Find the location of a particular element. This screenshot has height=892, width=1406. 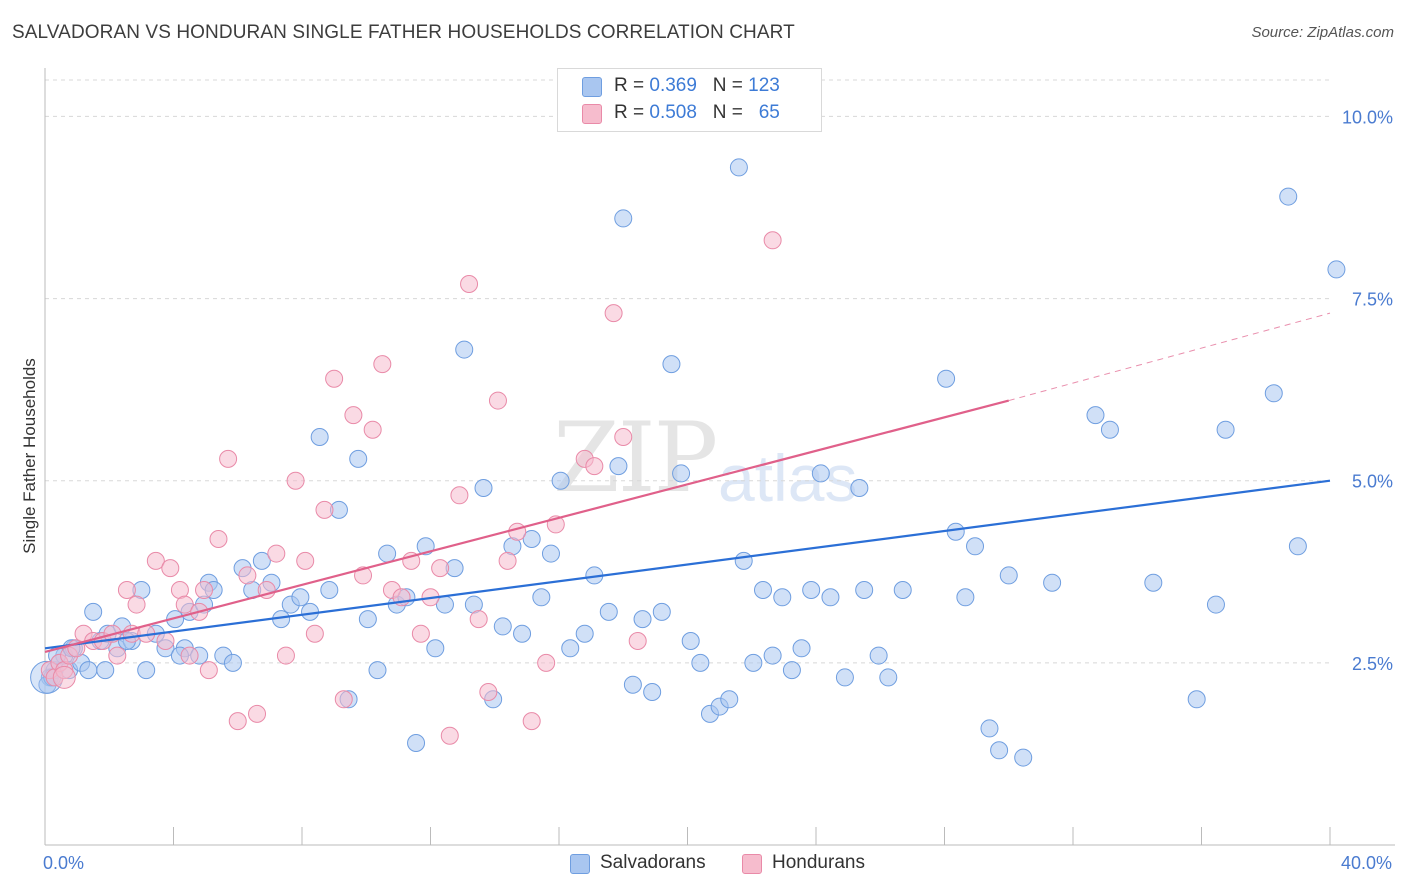

correlation-legend: R = 0.369 N = 123 R = 0.508 N = 65 is located at coordinates (689, 100).